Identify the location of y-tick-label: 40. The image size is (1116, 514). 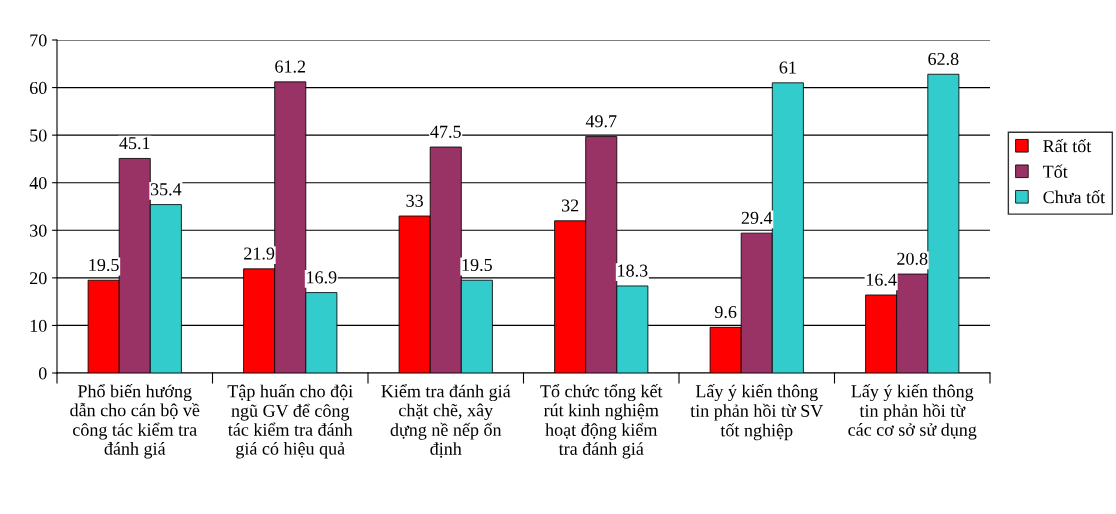
(38, 183).